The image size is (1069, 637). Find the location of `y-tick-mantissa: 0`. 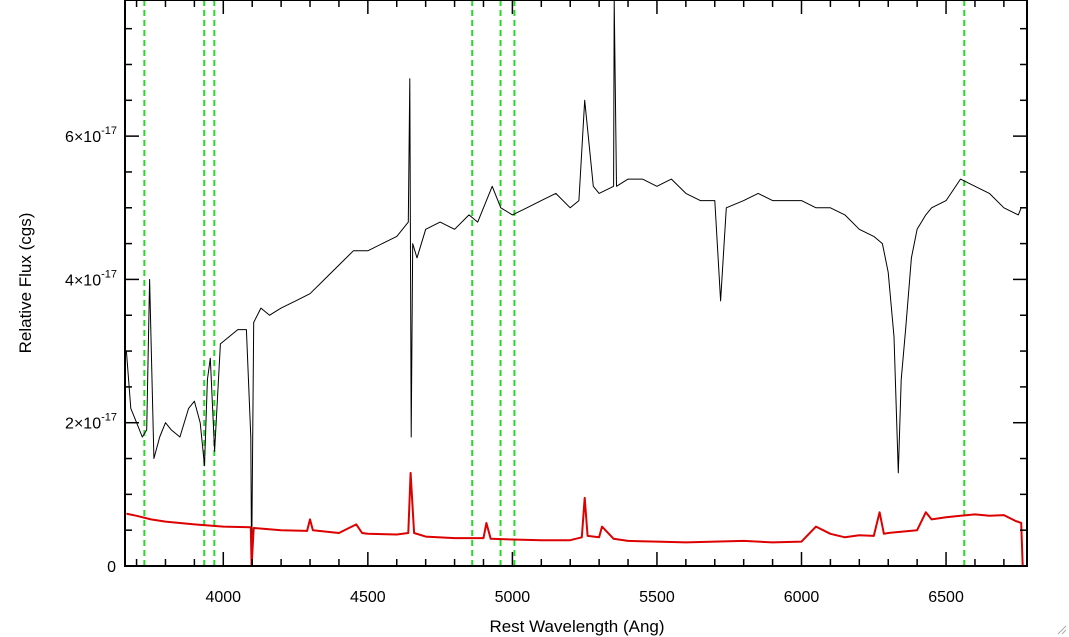

y-tick-mantissa: 0 is located at coordinates (111, 567).